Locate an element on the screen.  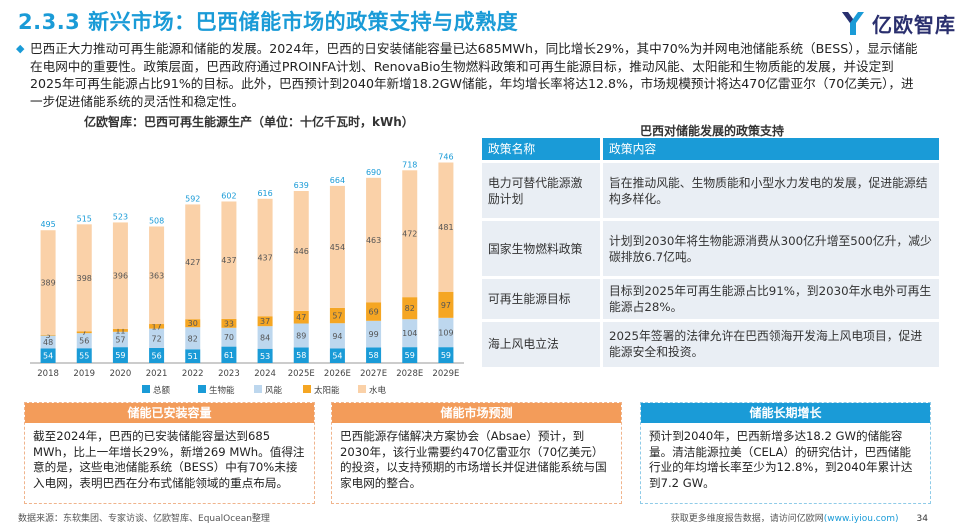
data-label: 11 is located at coordinates (120, 330).